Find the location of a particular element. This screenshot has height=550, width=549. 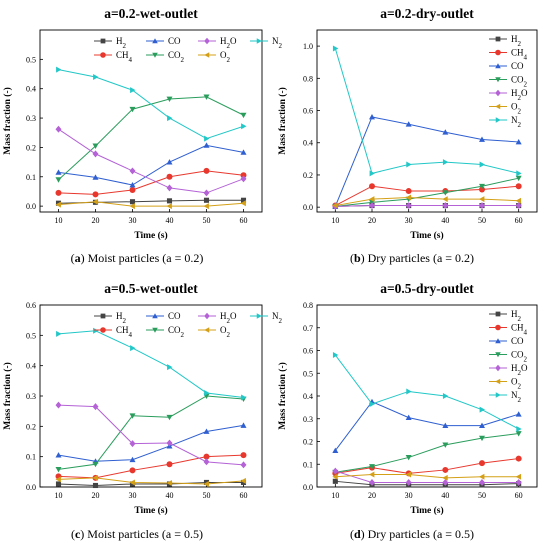

caption-c: (c) Moist particles (a = 0.5) is located at coordinates (137, 534).